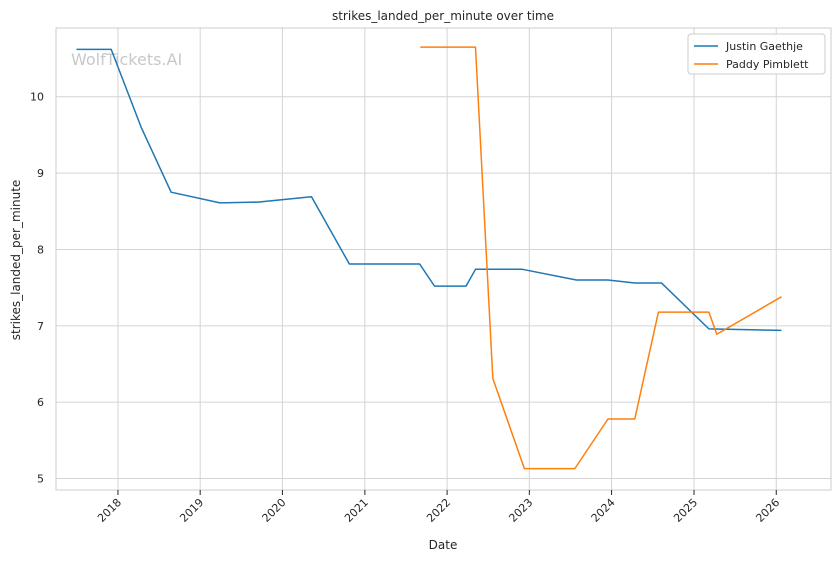  What do you see at coordinates (16, 260) in the screenshot?
I see `y-axis-label: strikes_landed_per_minute` at bounding box center [16, 260].